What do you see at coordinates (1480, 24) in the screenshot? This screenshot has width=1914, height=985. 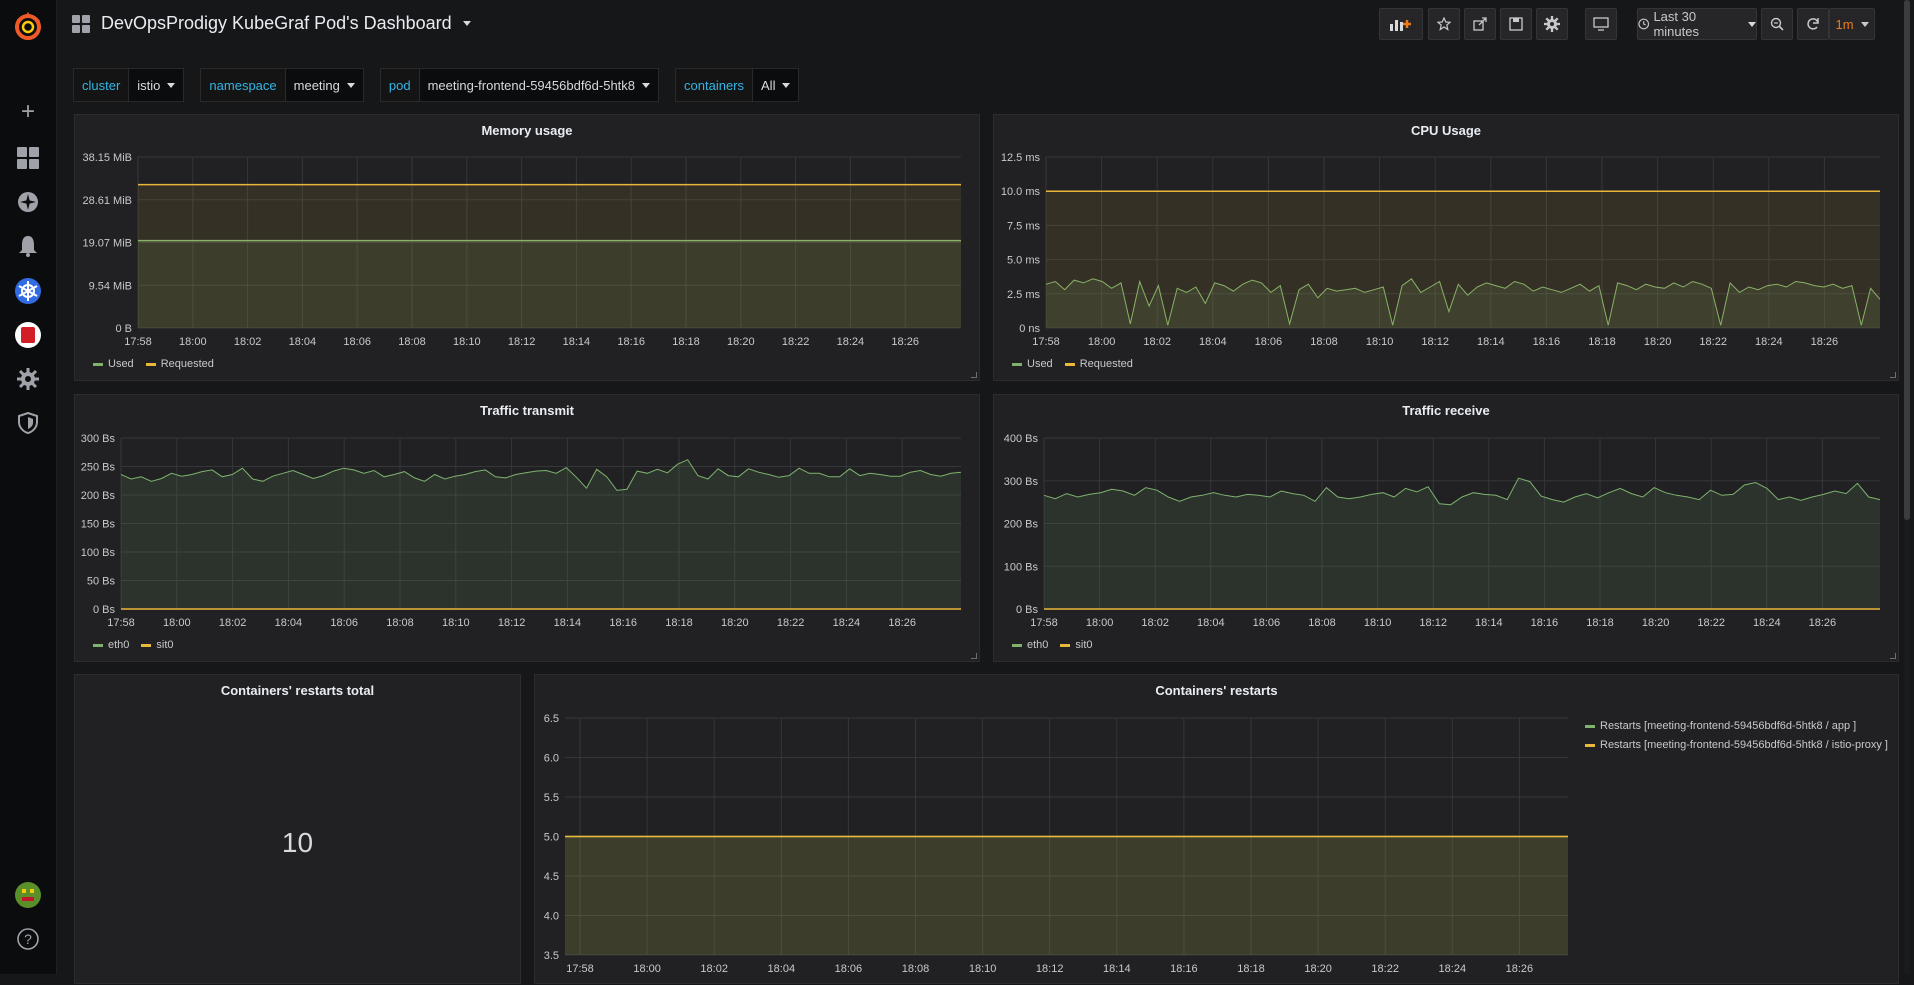 I see `share-icon` at bounding box center [1480, 24].